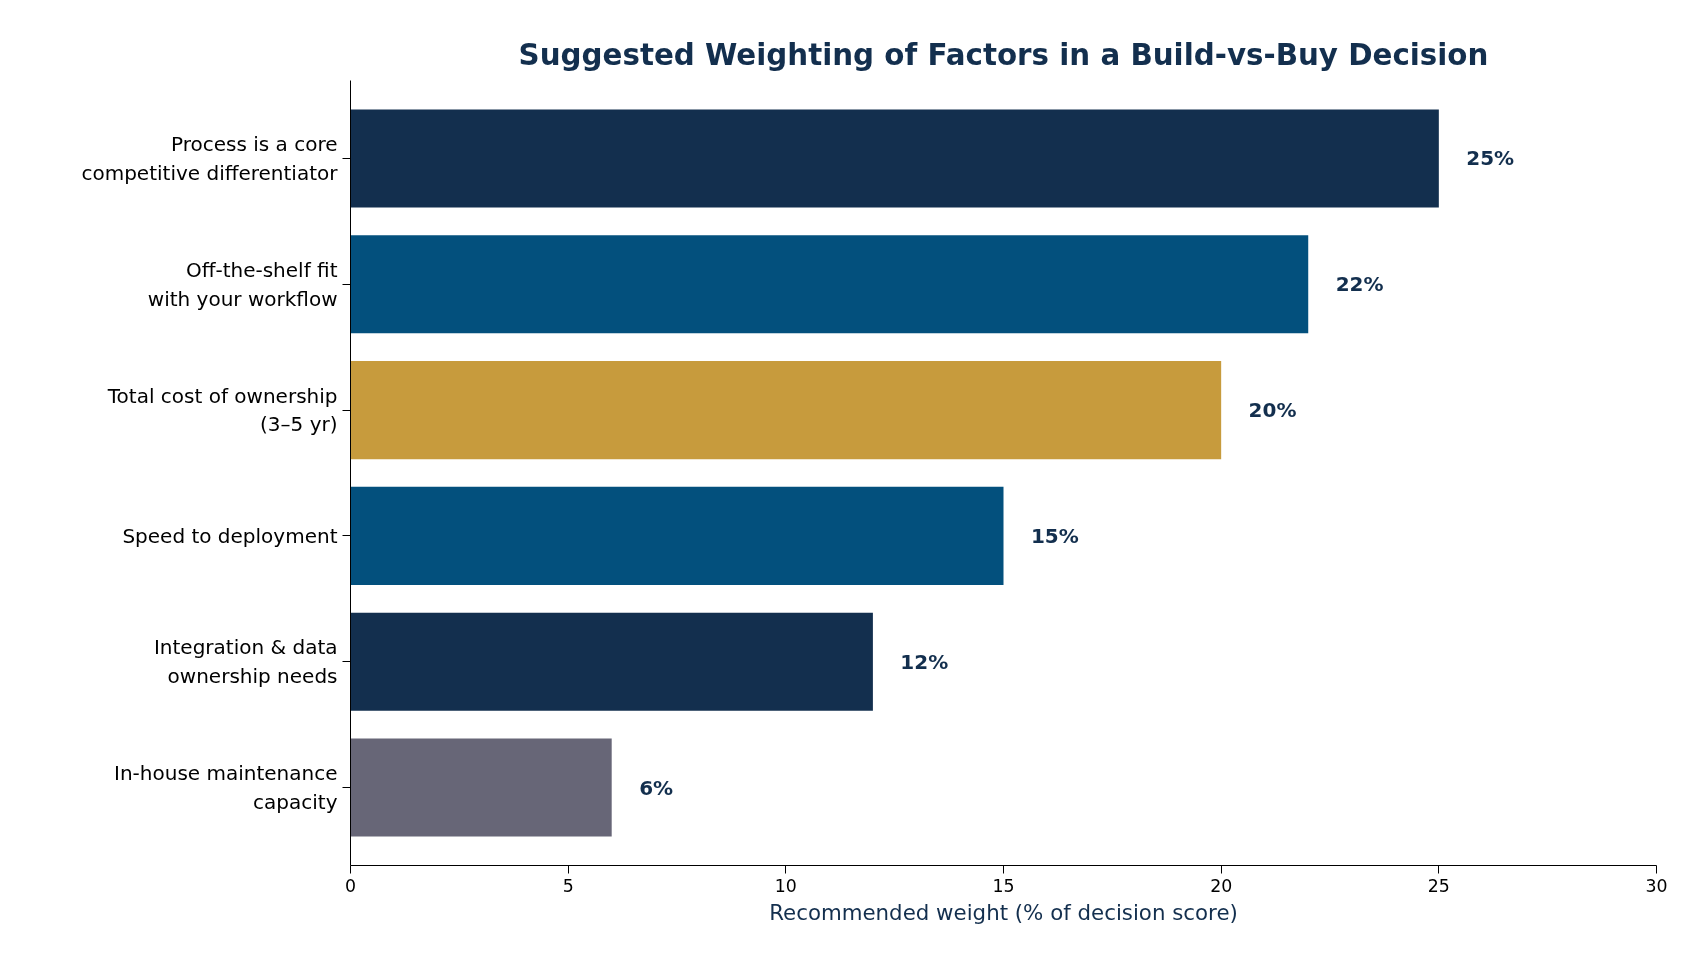  I want to click on x-axis-title: Recommended weight (% of decision score), so click(1003, 912).